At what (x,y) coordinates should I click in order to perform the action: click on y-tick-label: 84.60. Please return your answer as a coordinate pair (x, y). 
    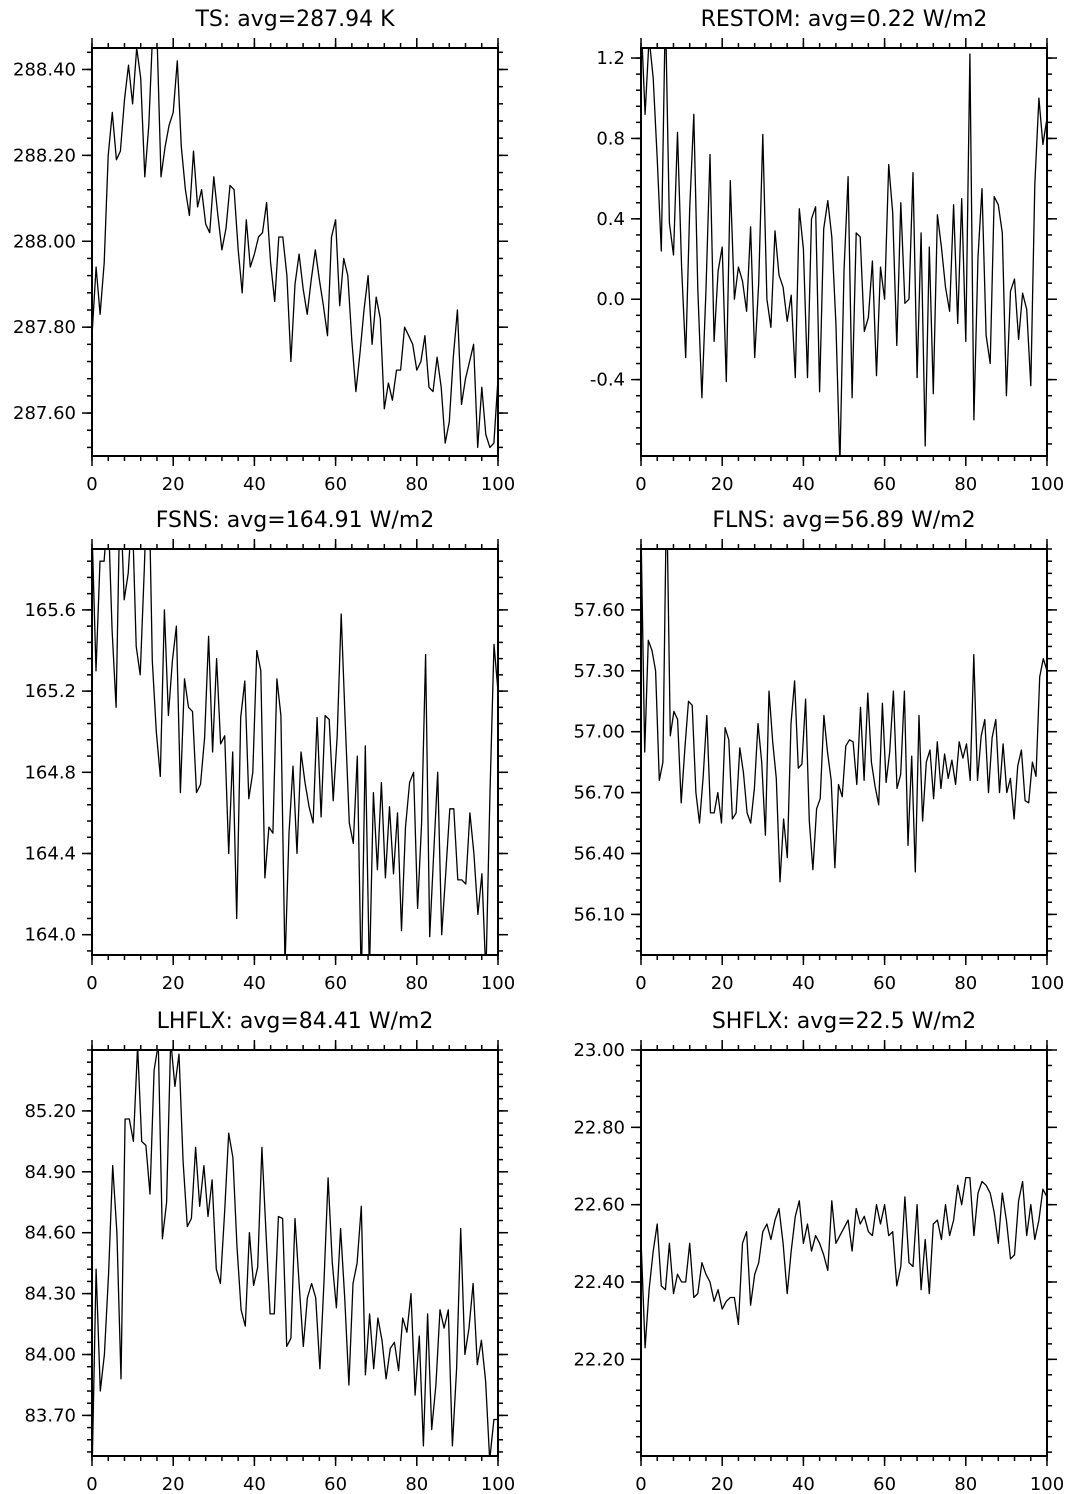
    Looking at the image, I should click on (50, 1233).